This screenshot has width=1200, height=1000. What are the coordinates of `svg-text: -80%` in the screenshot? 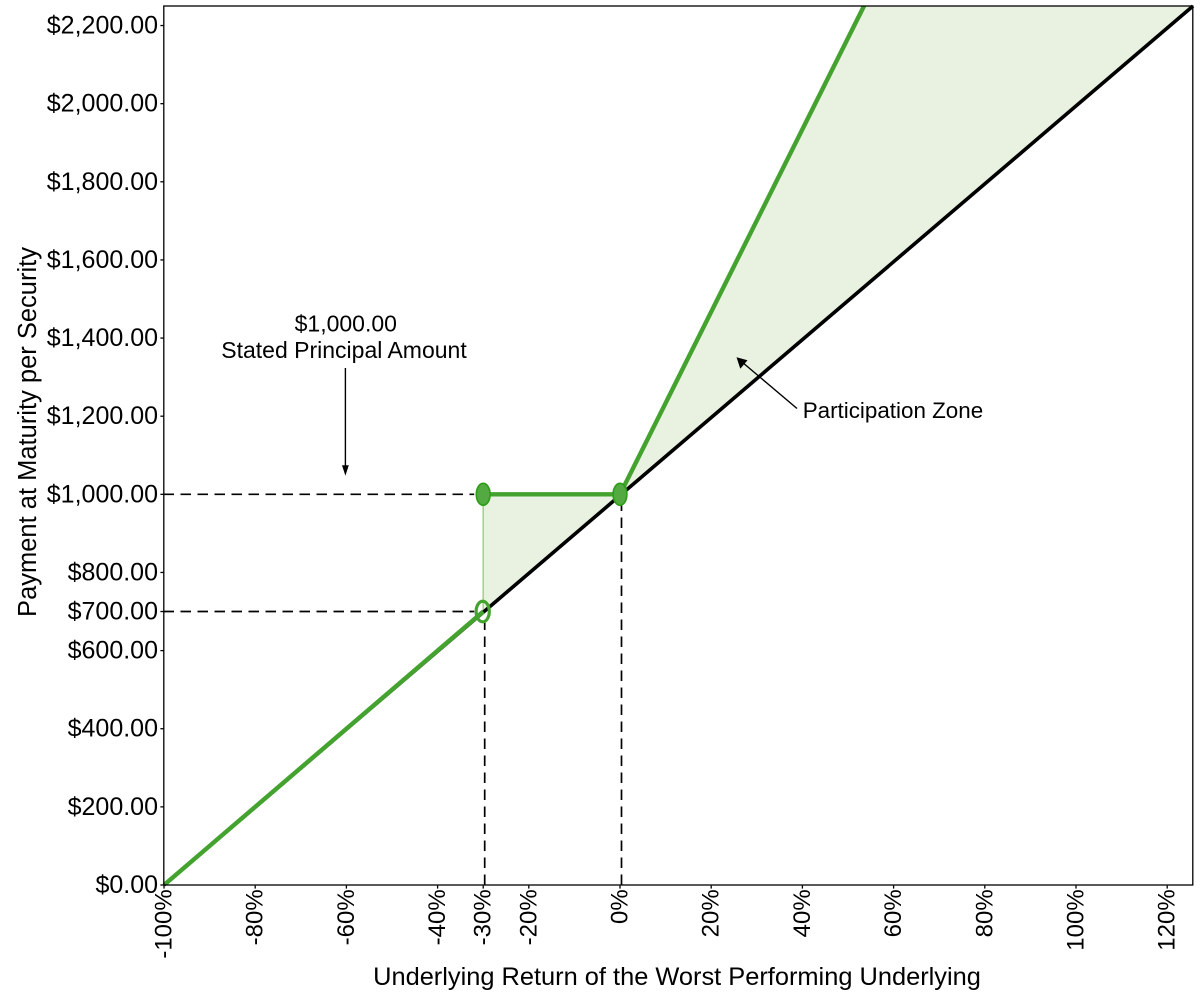 It's located at (255, 917).